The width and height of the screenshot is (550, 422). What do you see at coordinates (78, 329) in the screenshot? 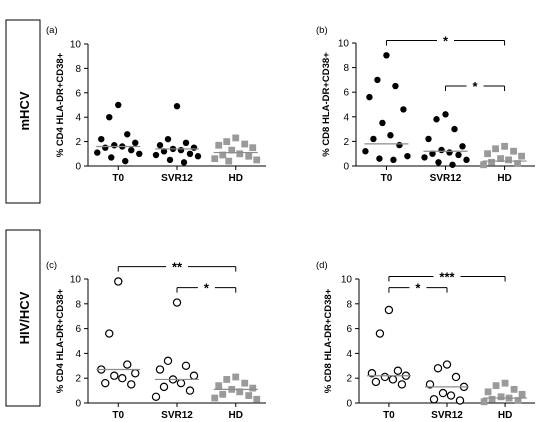
I see `y-tick-label: 6` at bounding box center [78, 329].